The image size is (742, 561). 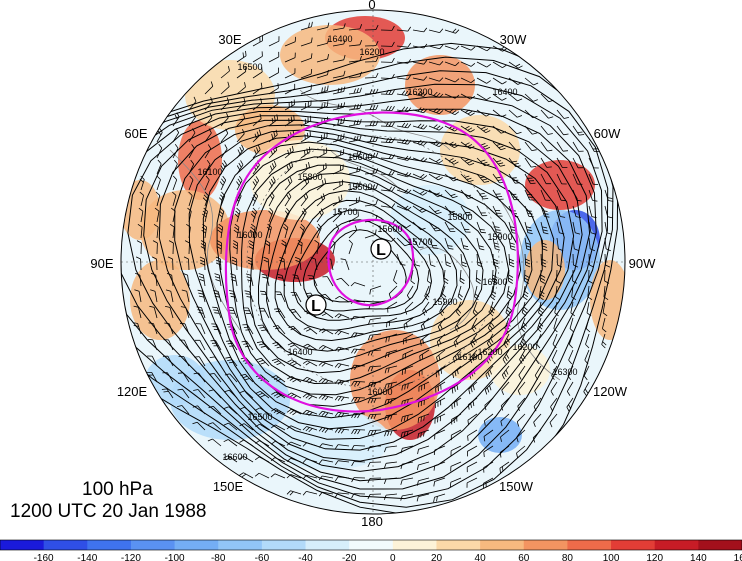 I want to click on contour-value-label: 16200, so click(x=524, y=347).